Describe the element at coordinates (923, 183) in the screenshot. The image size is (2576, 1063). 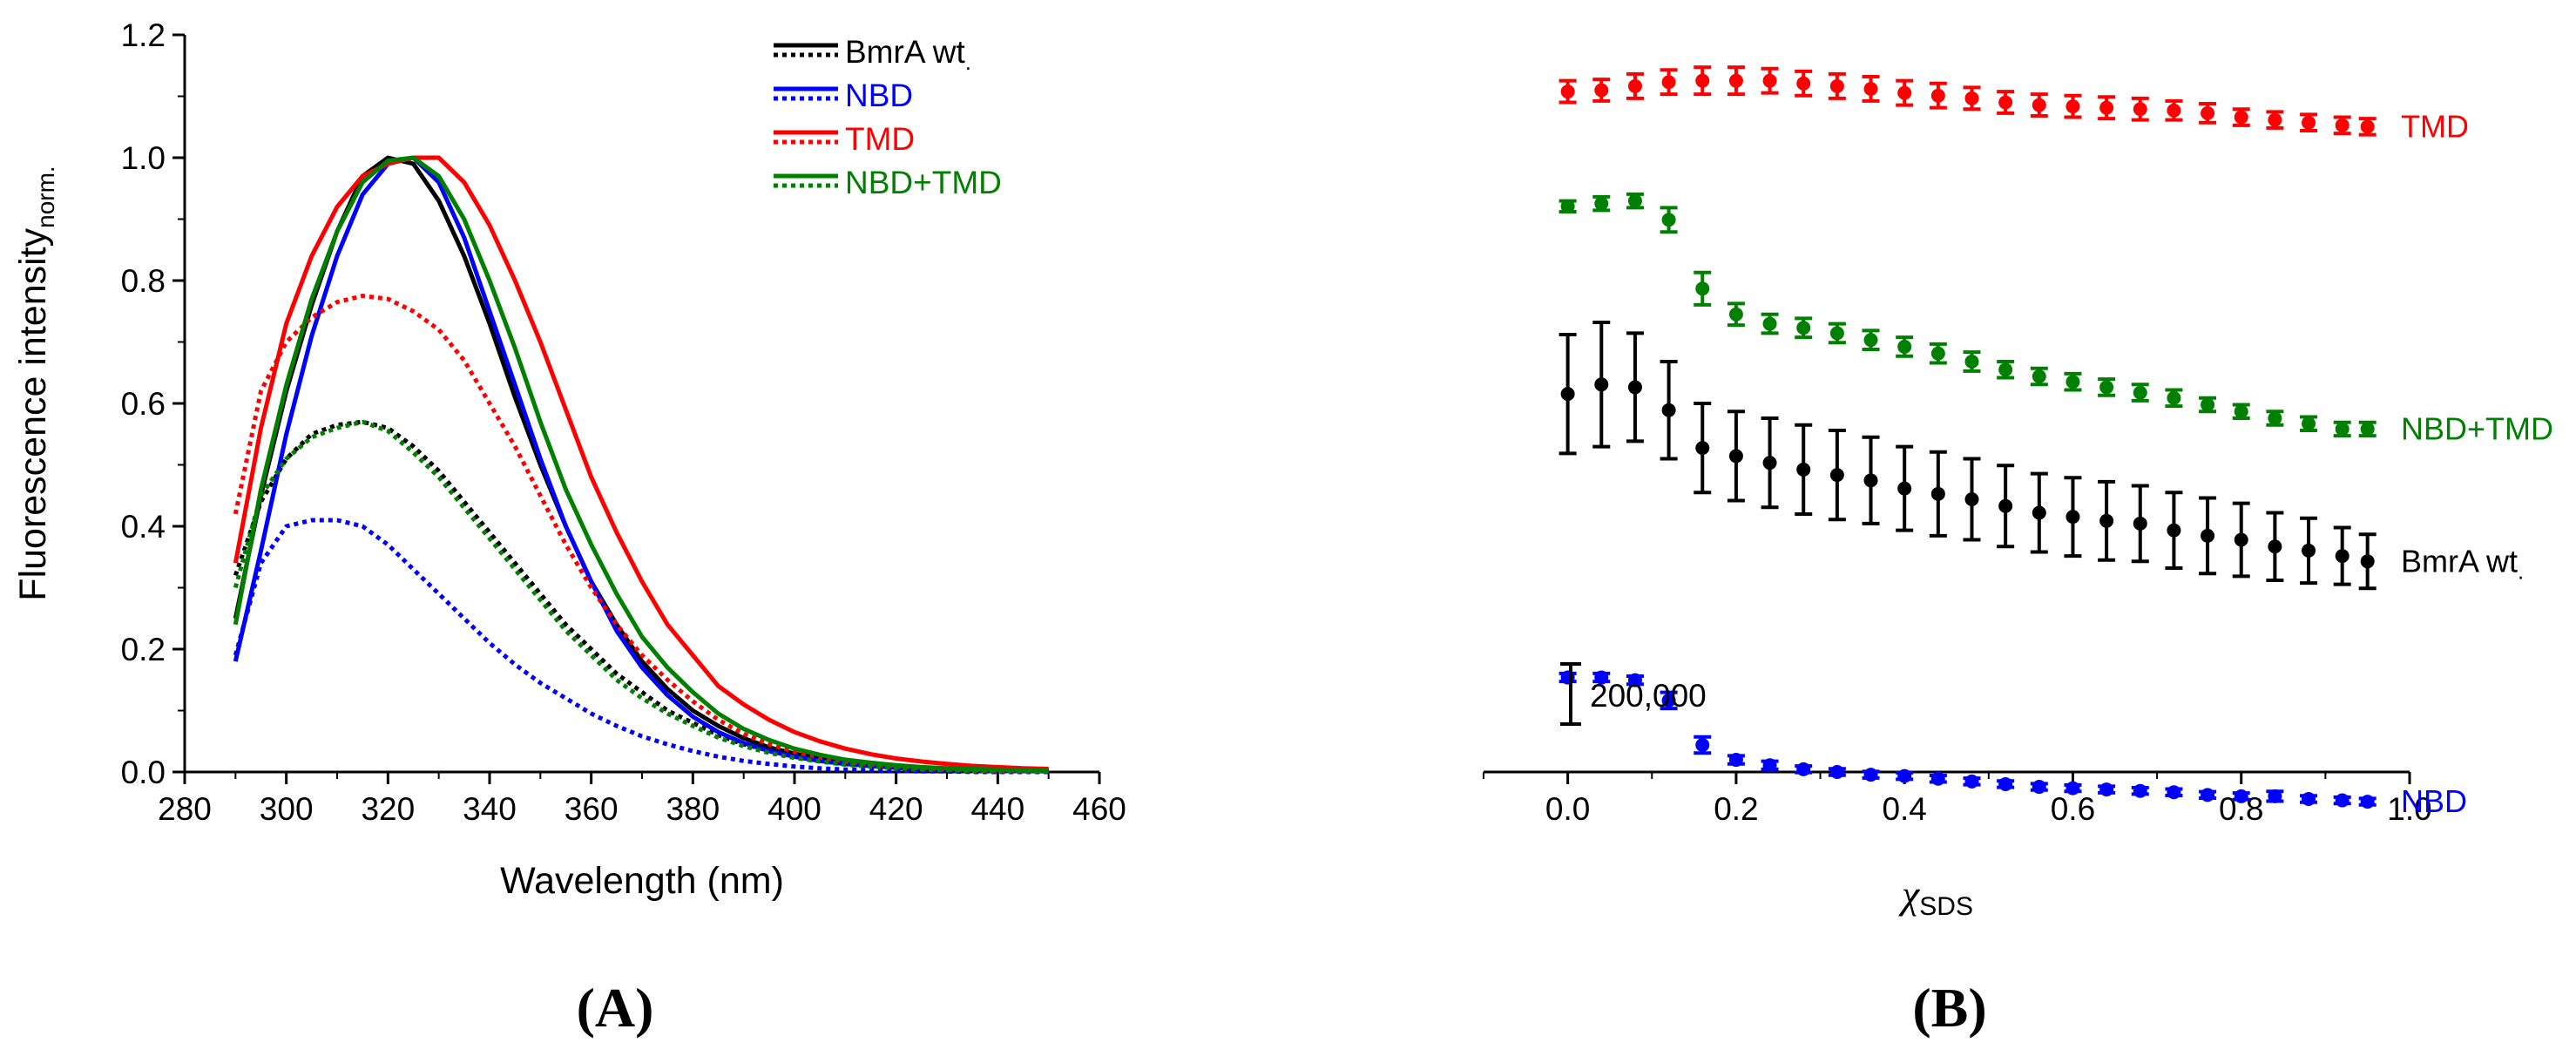
I see `legend-label-nbd-tmd: NBD+TMD` at that location.